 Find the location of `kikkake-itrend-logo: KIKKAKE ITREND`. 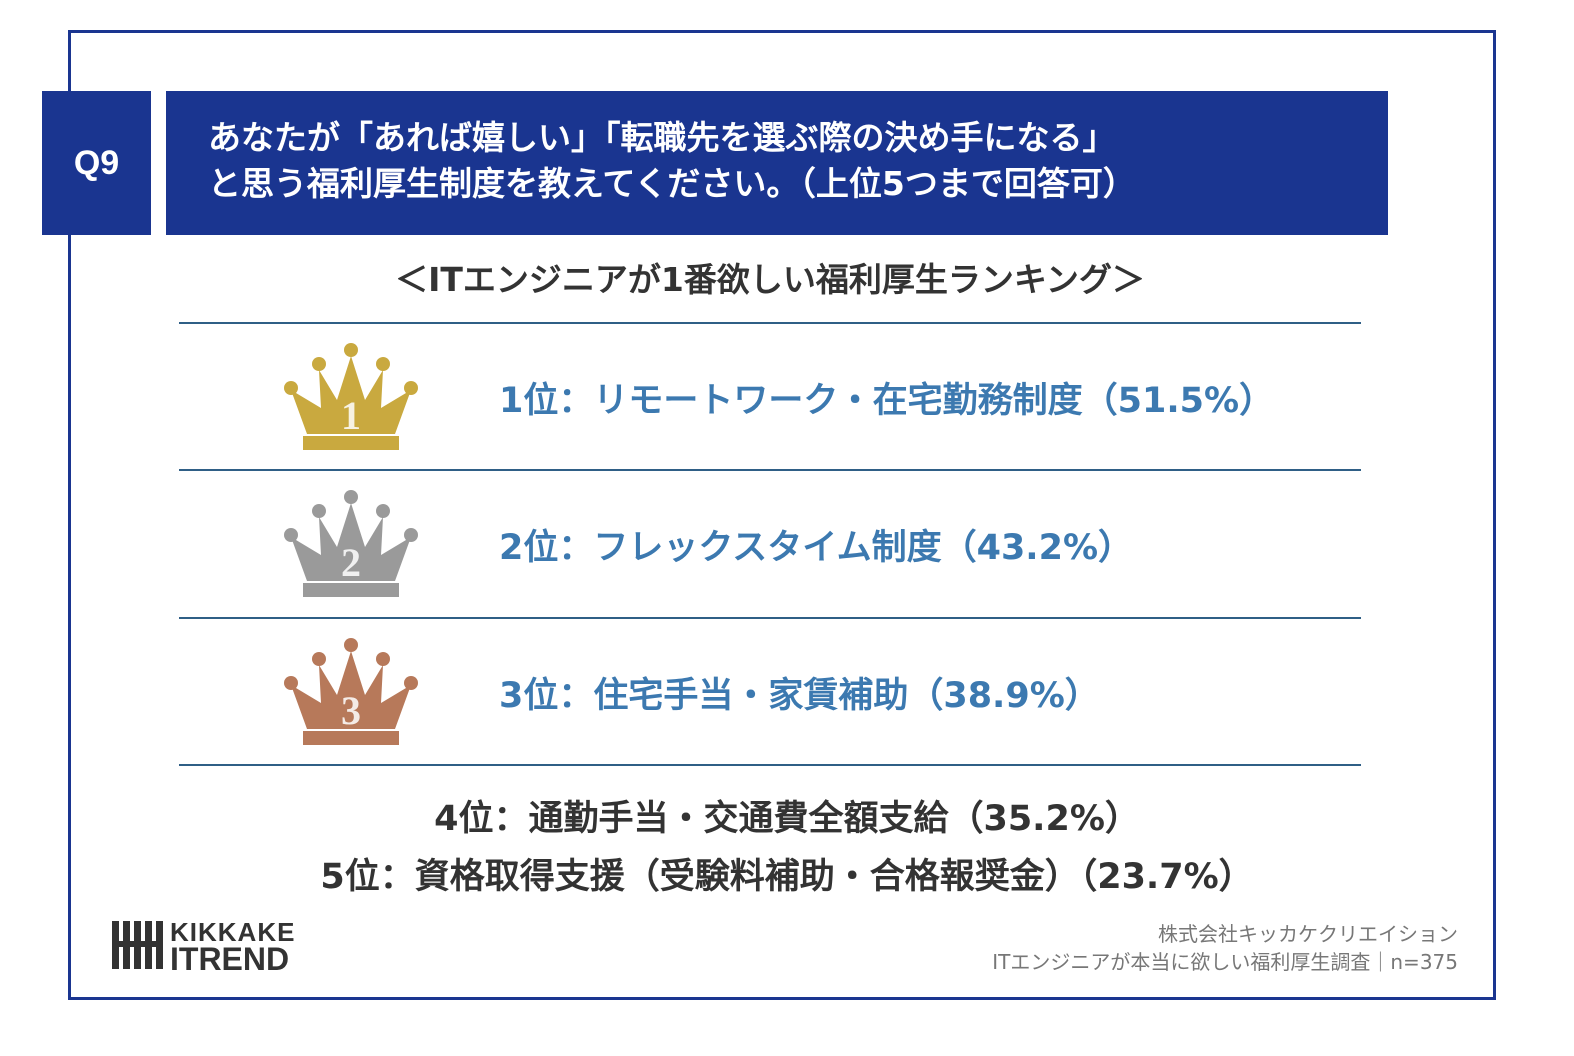

kikkake-itrend-logo: KIKKAKE ITREND is located at coordinates (207, 946).